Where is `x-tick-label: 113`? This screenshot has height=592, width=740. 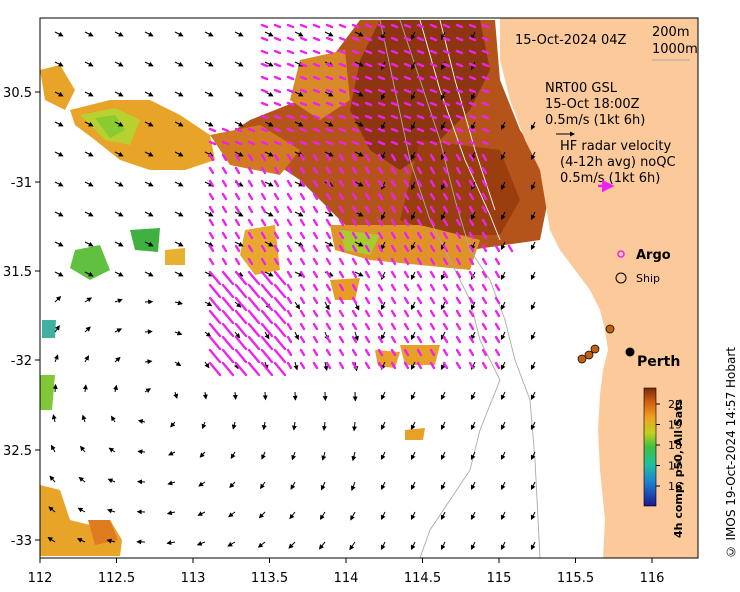
x-tick-label: 113 is located at coordinates (193, 578).